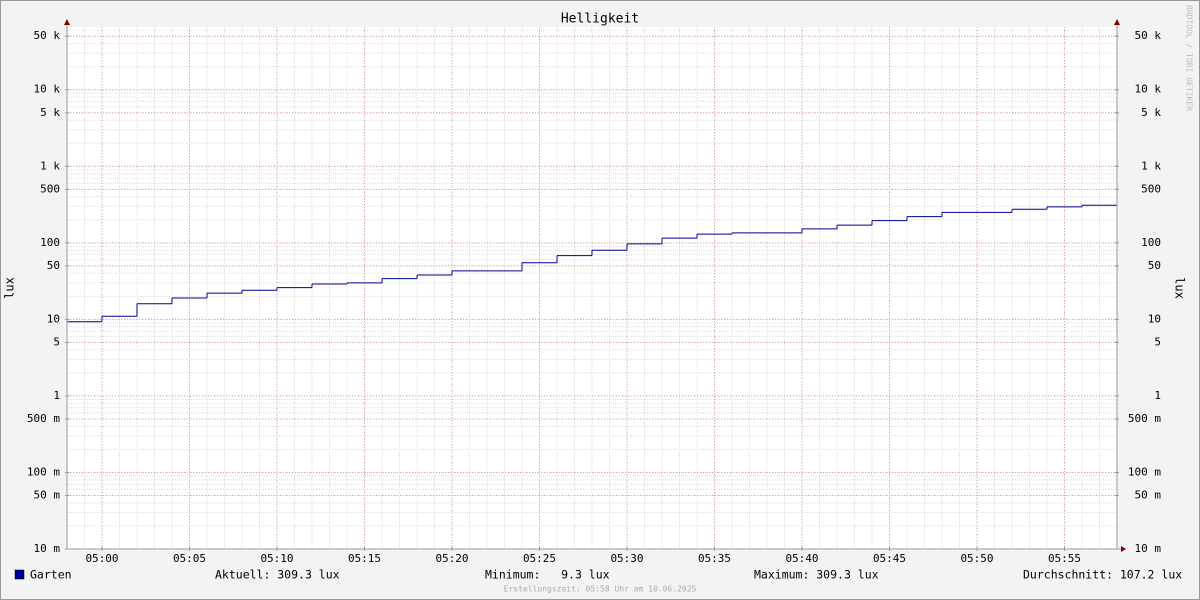  What do you see at coordinates (1068, 575) in the screenshot?
I see `stat-label: Durchschnitt:` at bounding box center [1068, 575].